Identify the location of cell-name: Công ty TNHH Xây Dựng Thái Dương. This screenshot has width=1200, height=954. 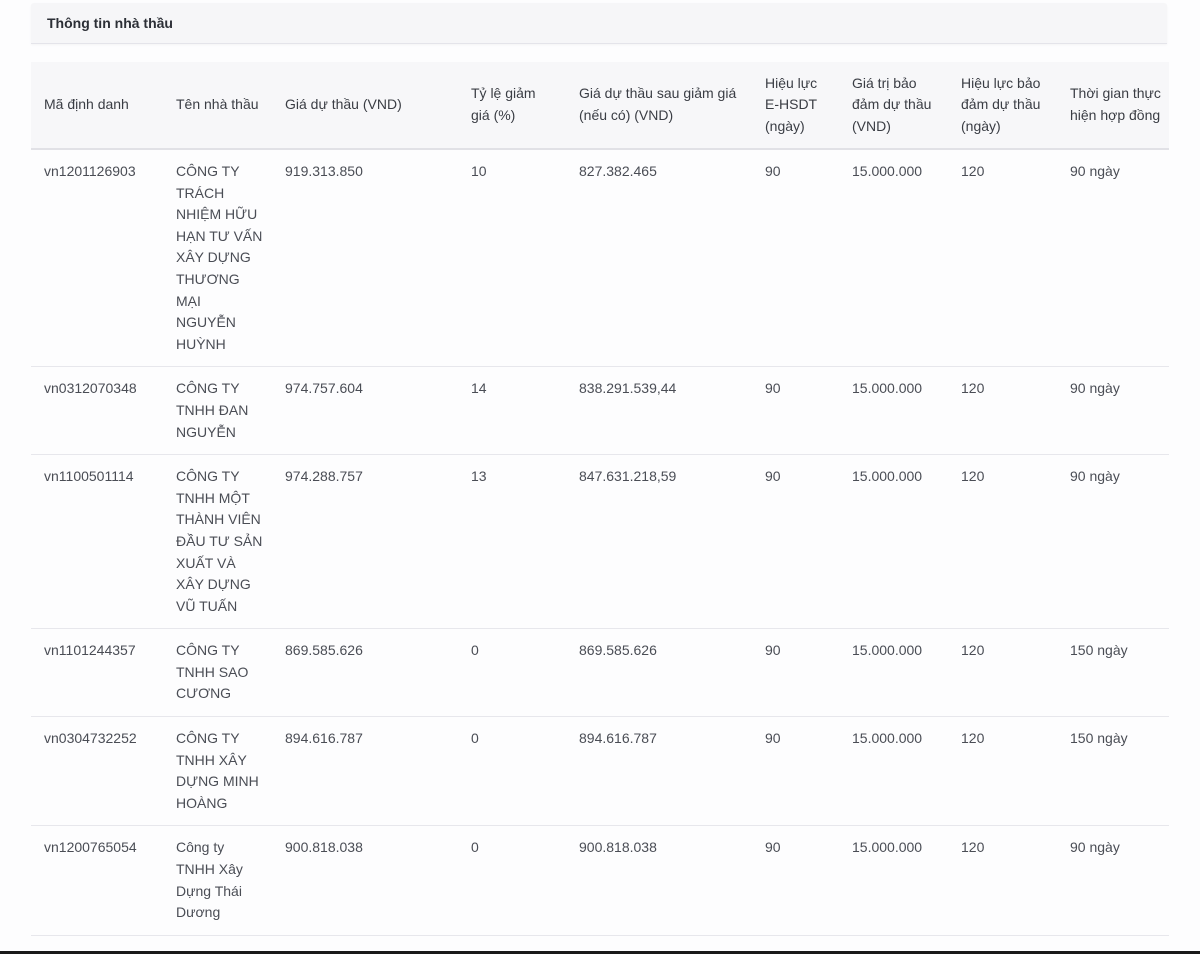
(209, 880).